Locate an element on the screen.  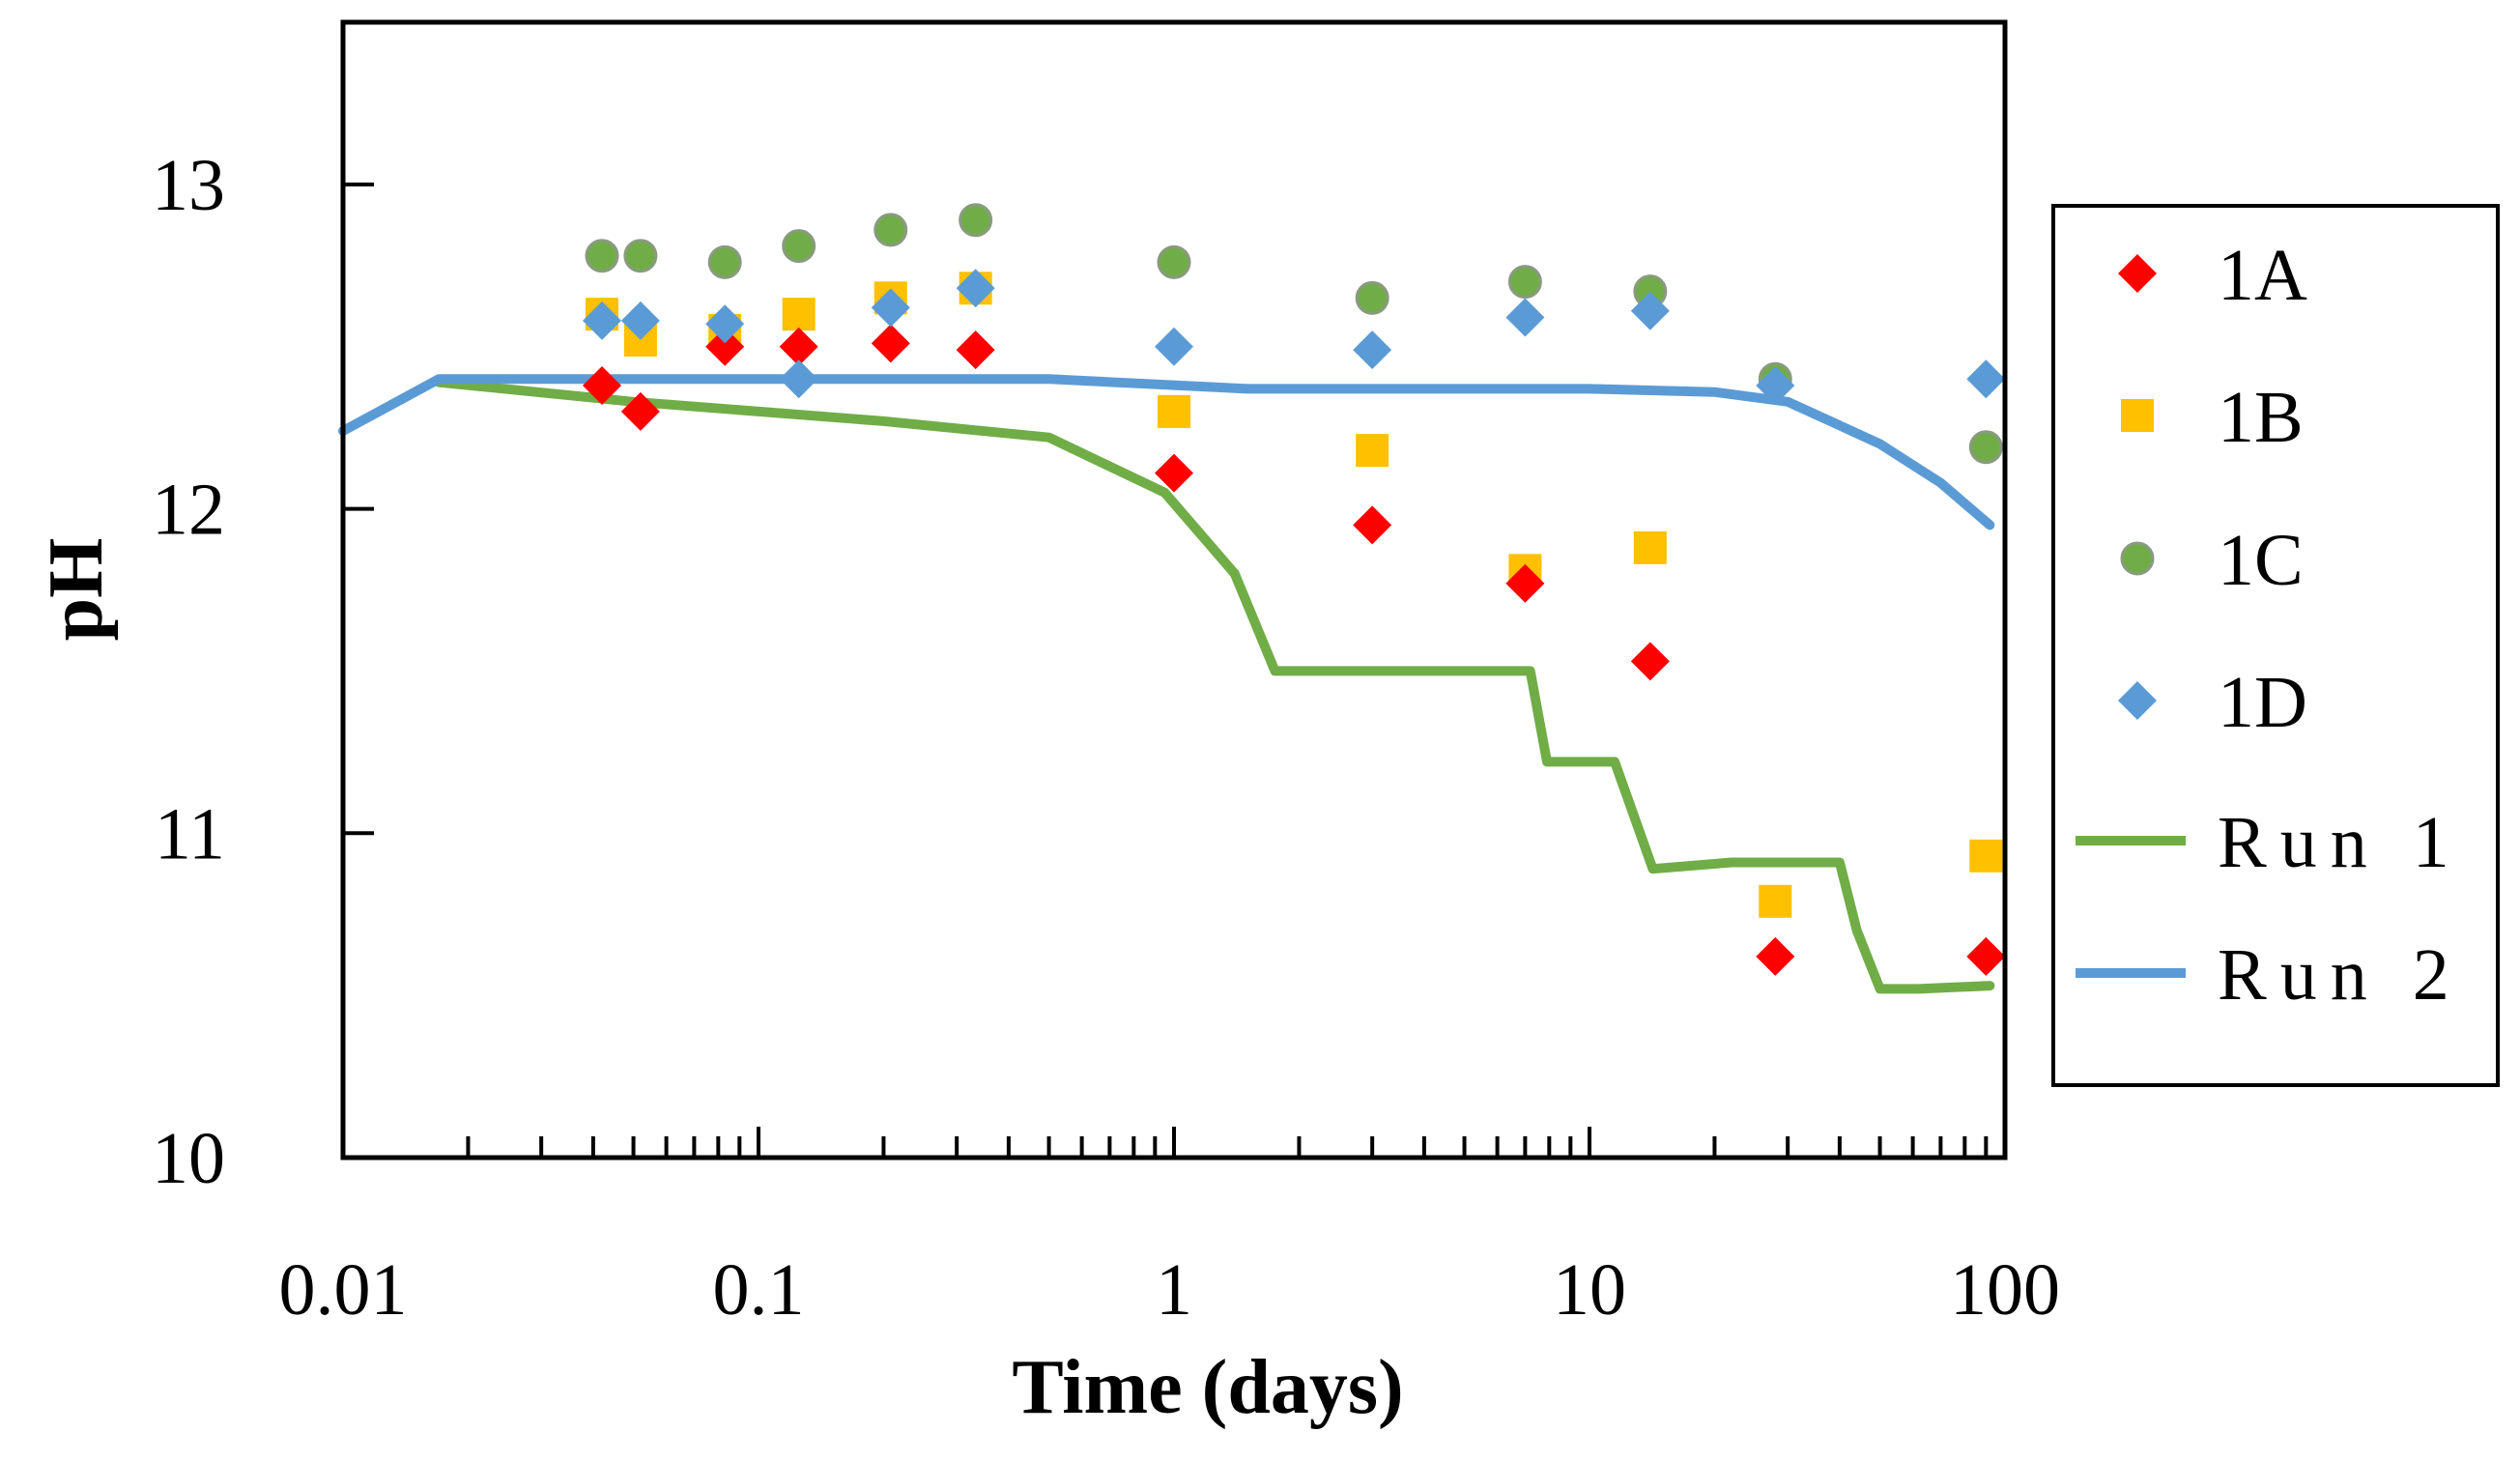
legend-items: 1A 1B 1C 1D Run 1 Run 2 is located at coordinates (2270, 625).